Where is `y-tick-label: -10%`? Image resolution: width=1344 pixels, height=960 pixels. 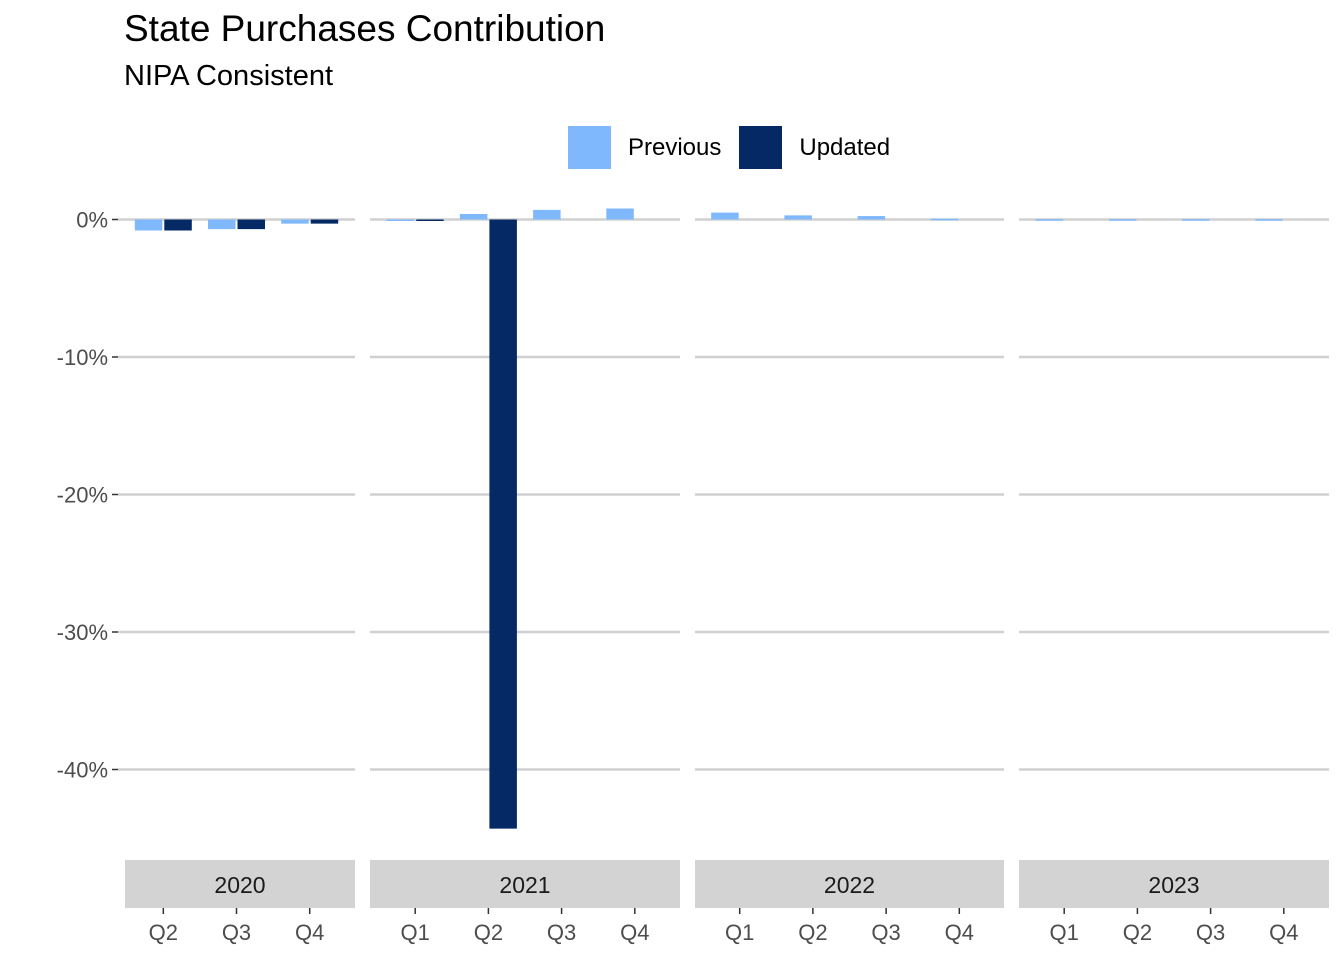 y-tick-label: -10% is located at coordinates (82, 357).